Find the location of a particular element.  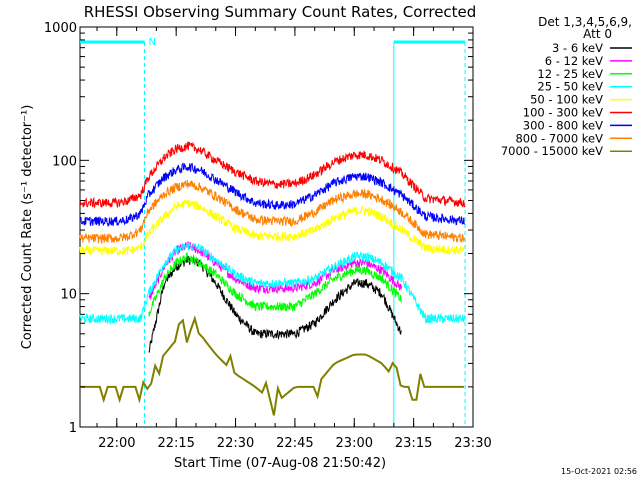

series-line-12-25-kev is located at coordinates (275, 284).